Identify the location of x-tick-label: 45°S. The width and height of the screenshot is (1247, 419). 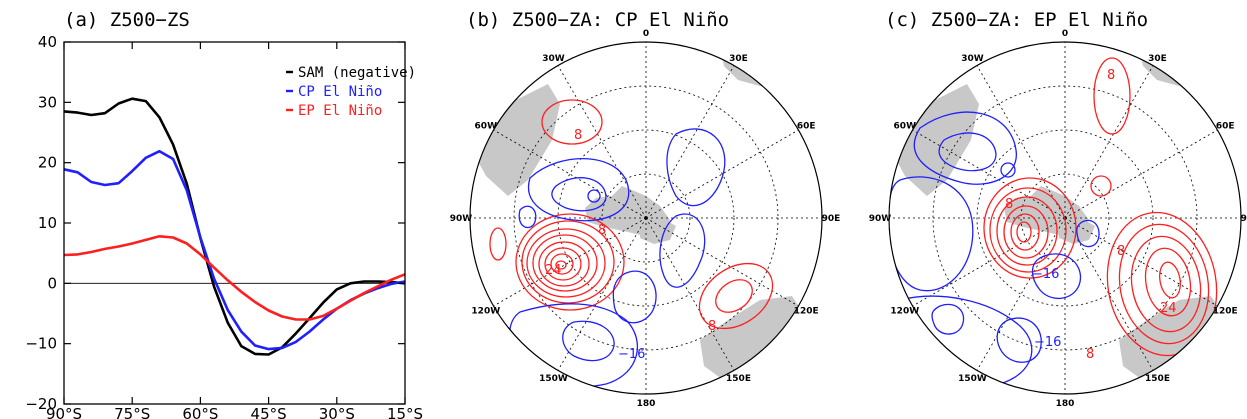
(269, 412).